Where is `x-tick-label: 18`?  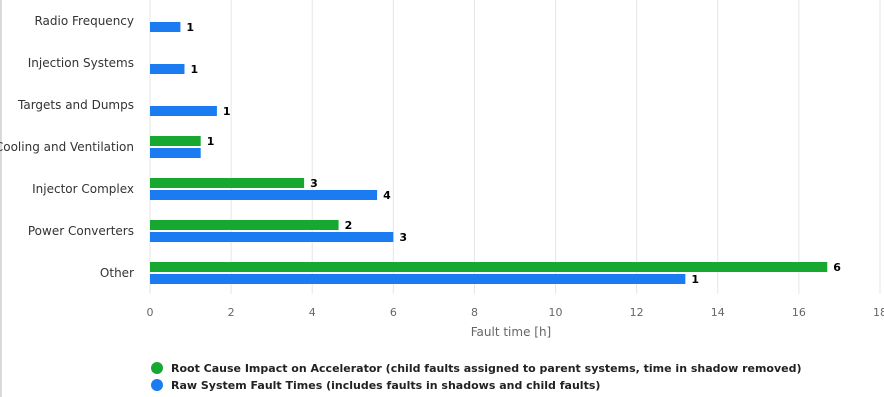
x-tick-label: 18 is located at coordinates (878, 312).